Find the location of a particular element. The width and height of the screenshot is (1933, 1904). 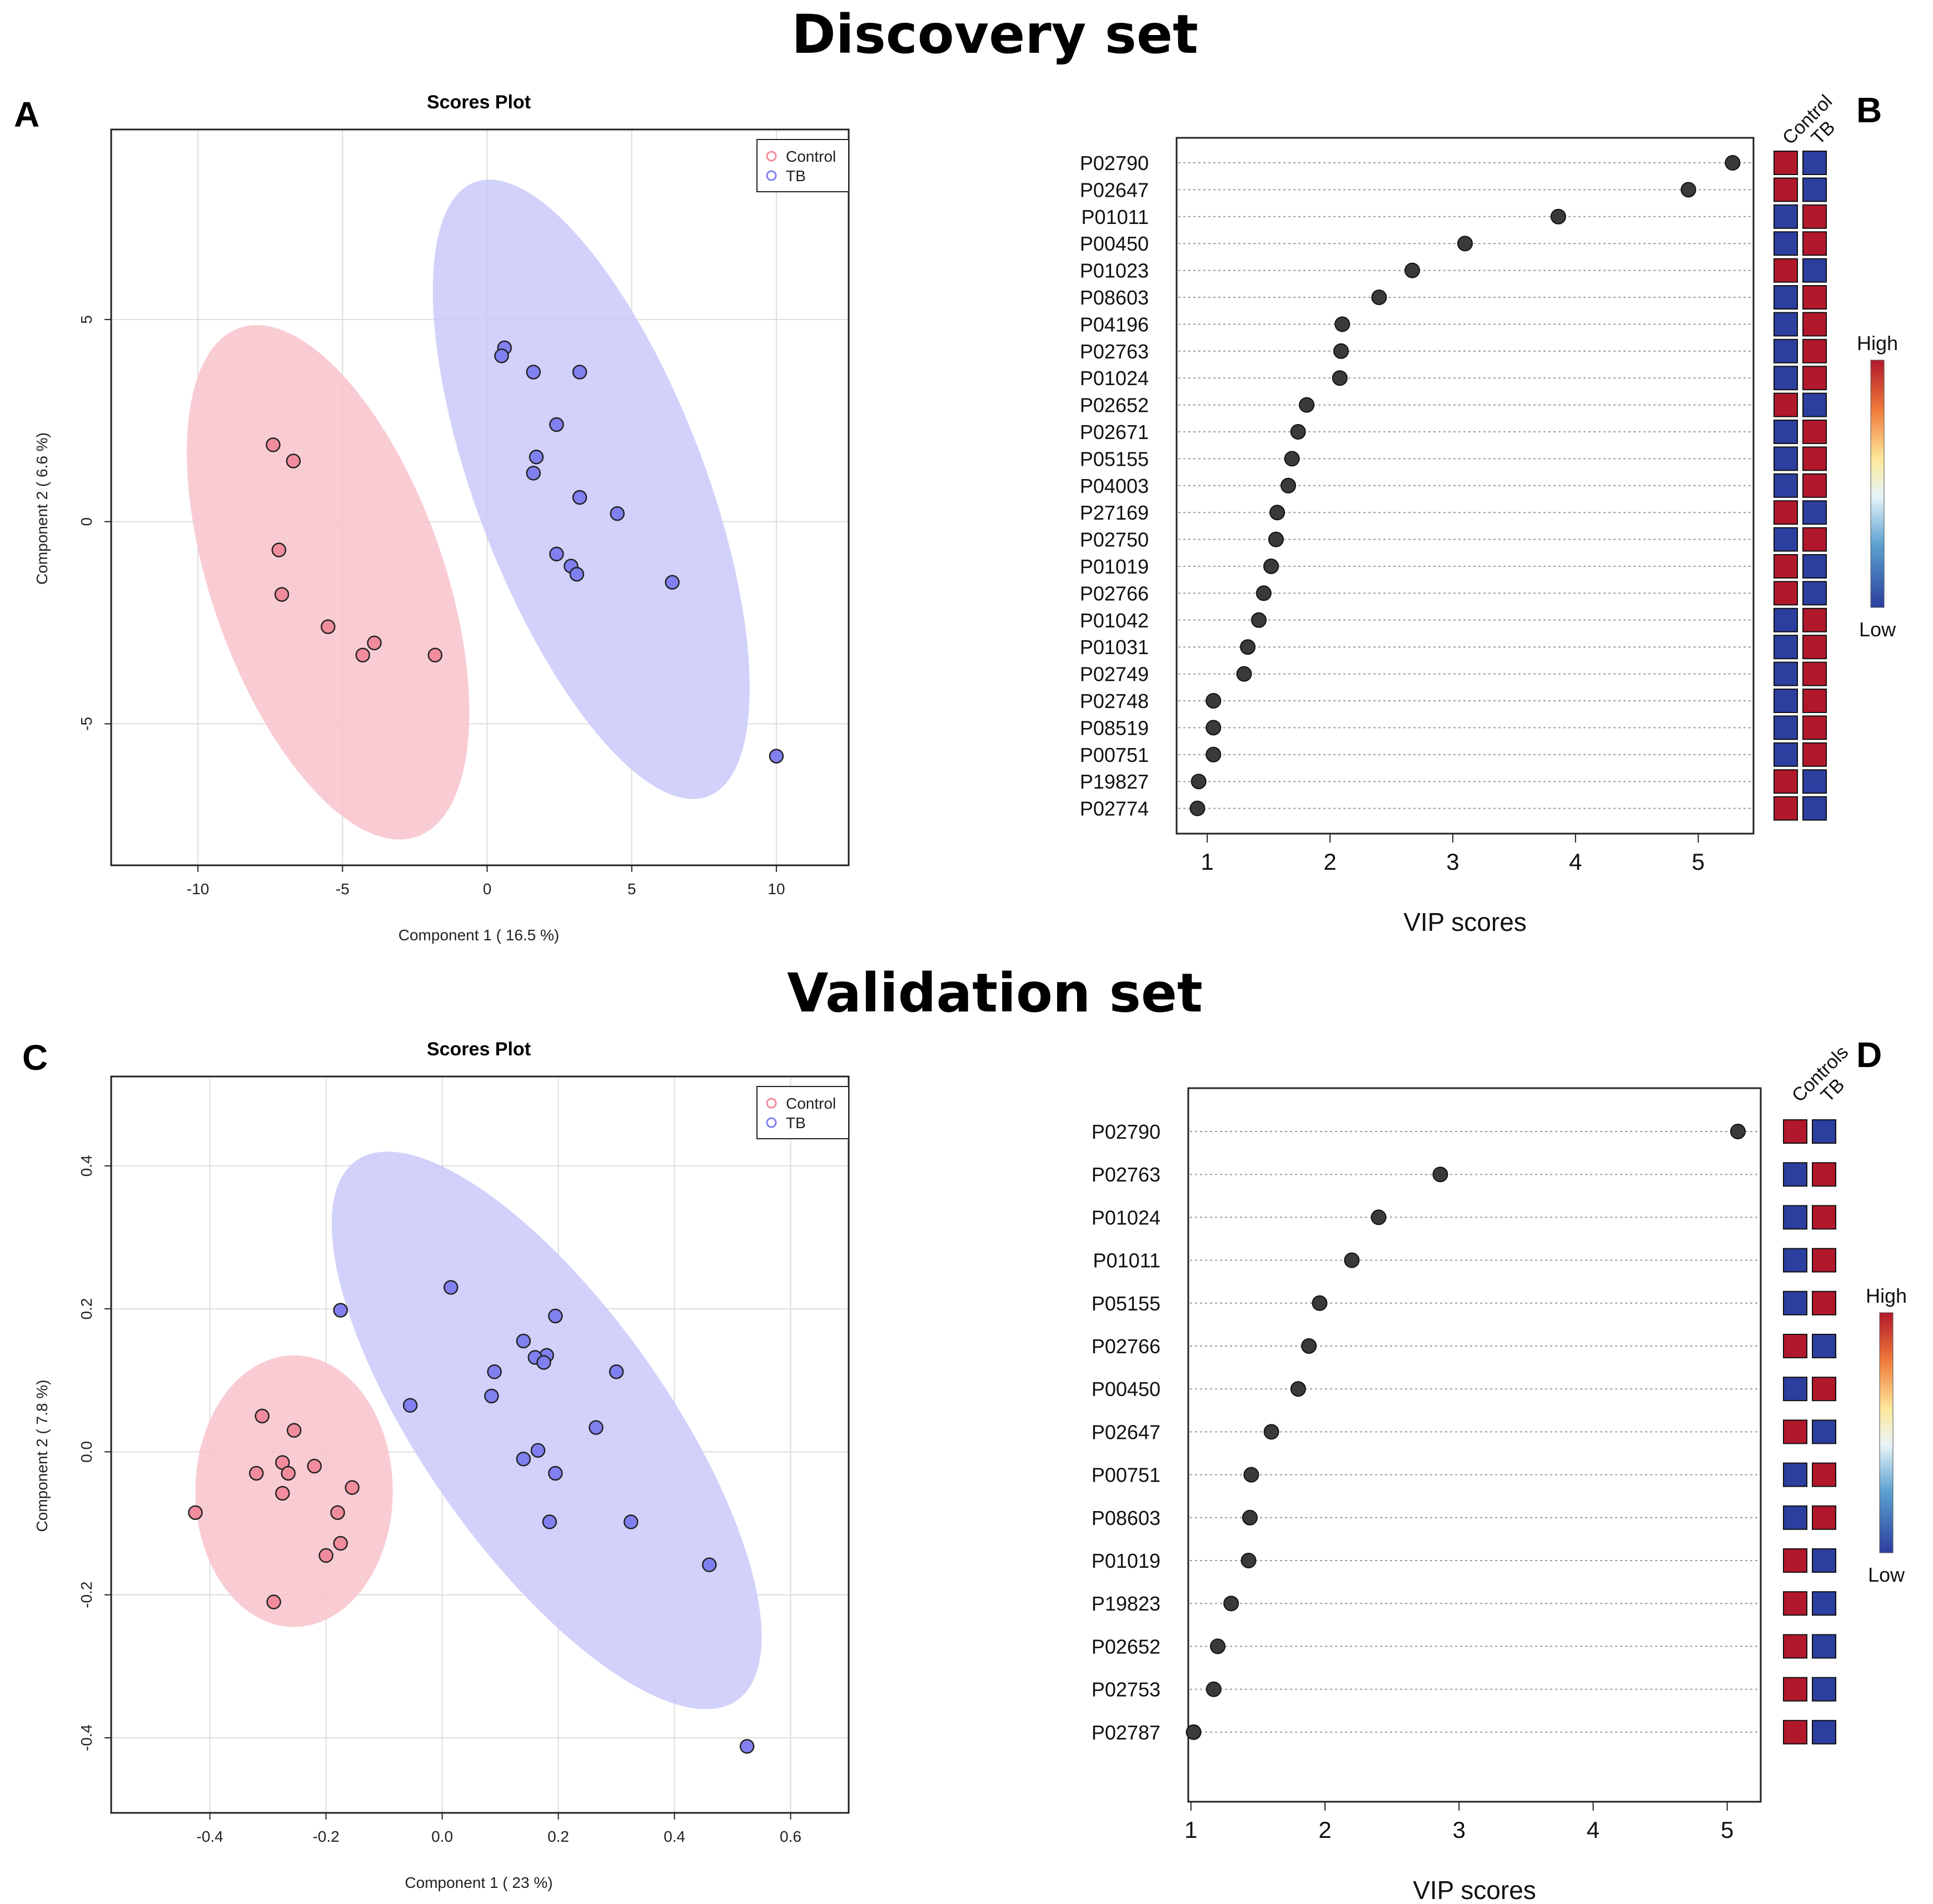

validation-title: Validation set is located at coordinates (995, 993).